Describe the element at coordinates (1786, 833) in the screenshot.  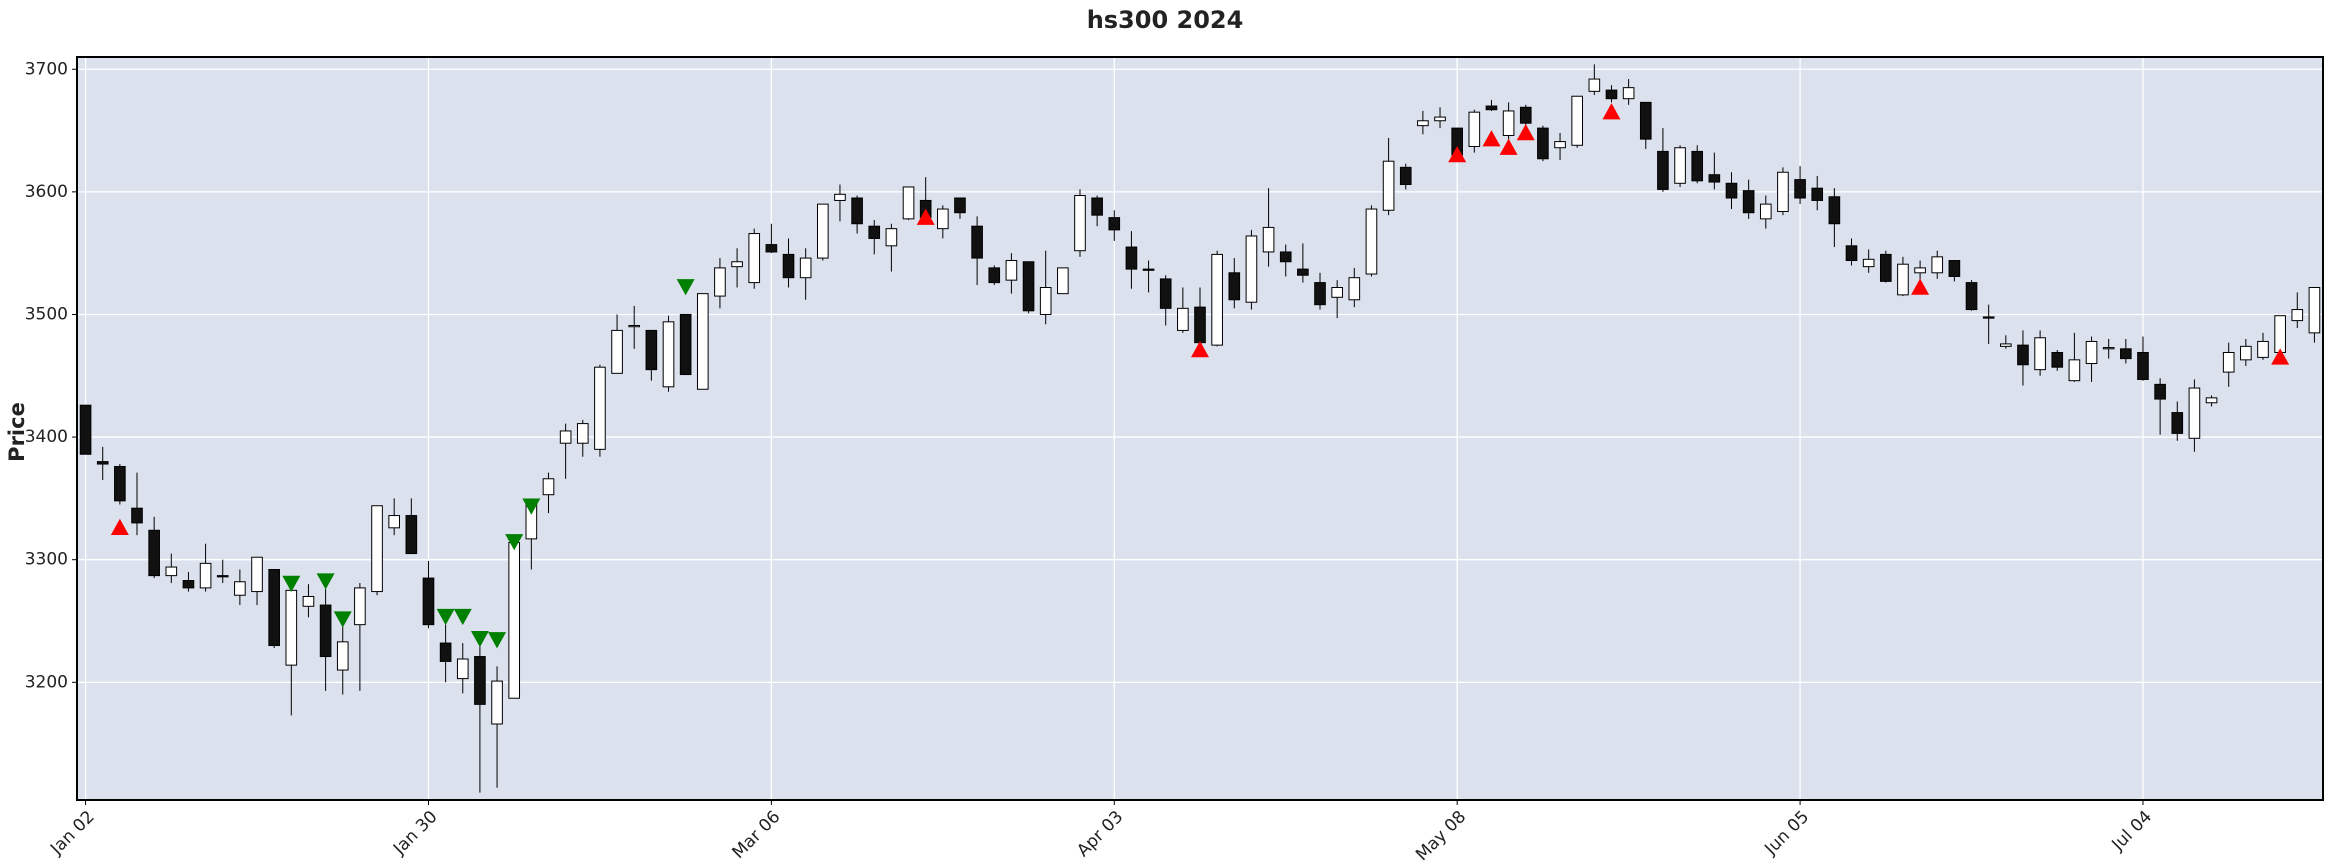
I see `x-tick-label: Jun 05` at that location.